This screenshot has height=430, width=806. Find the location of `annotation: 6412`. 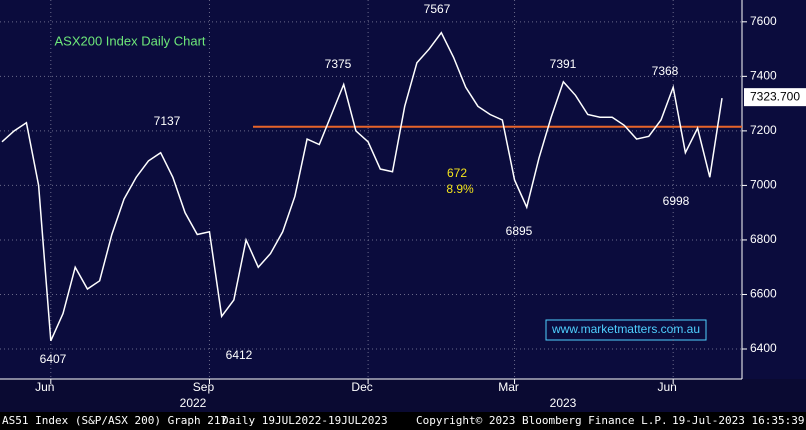

annotation: 6412 is located at coordinates (239, 355).